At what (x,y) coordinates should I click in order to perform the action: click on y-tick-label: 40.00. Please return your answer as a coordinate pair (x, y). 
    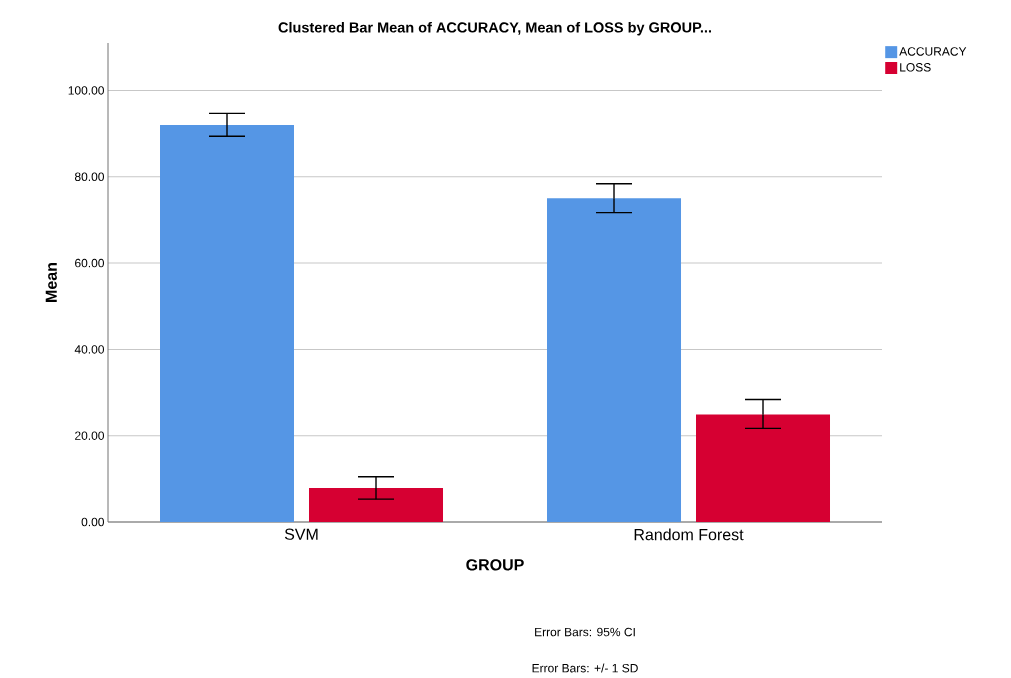
    Looking at the image, I should click on (89, 349).